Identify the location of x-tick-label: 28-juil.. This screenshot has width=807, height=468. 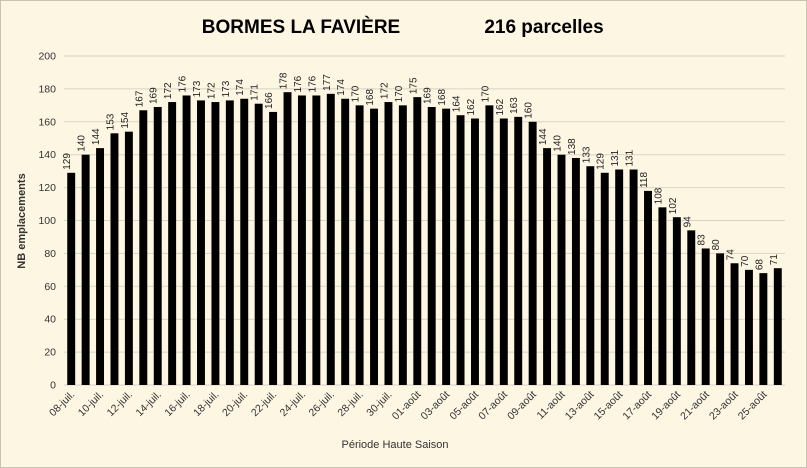
(350, 404).